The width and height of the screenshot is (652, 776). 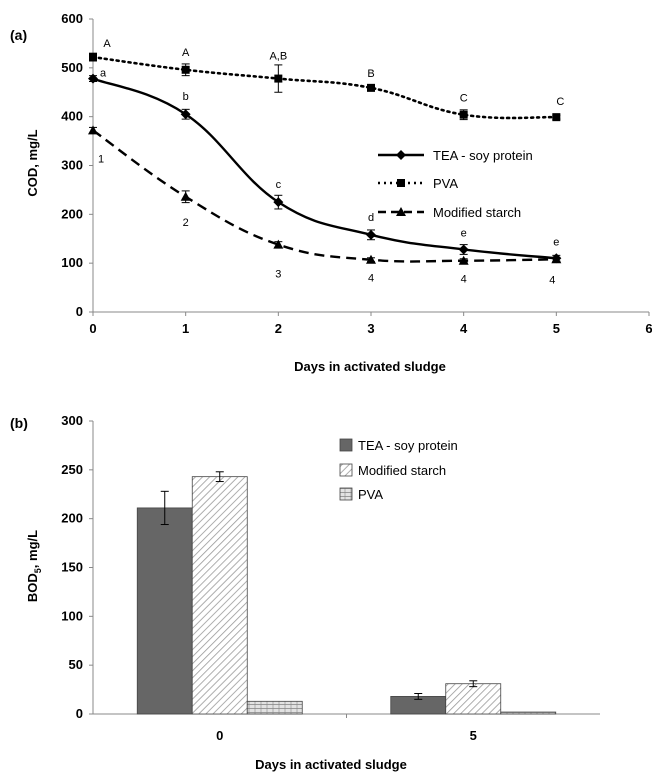 What do you see at coordinates (186, 223) in the screenshot?
I see `panel-a-significance-letter: 2` at bounding box center [186, 223].